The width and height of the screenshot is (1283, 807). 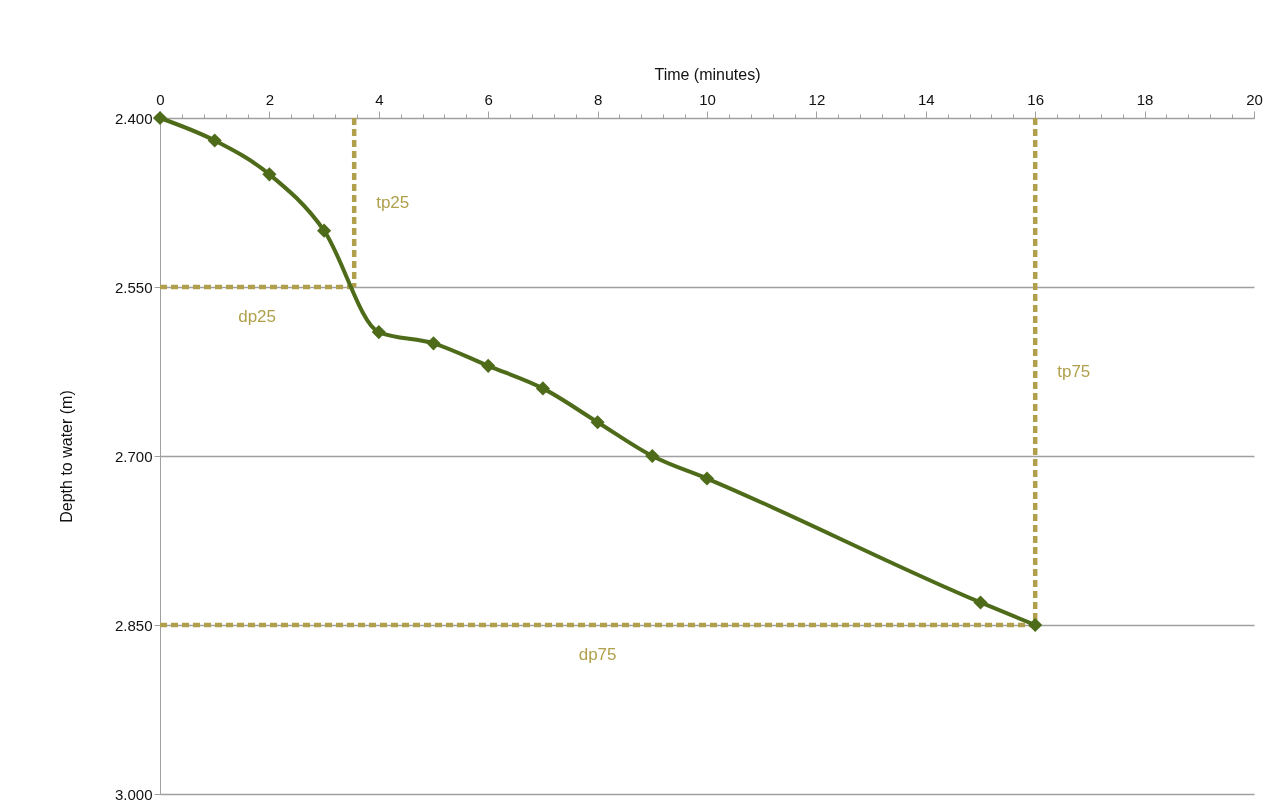 What do you see at coordinates (1254, 99) in the screenshot?
I see `x-tick-label: 20` at bounding box center [1254, 99].